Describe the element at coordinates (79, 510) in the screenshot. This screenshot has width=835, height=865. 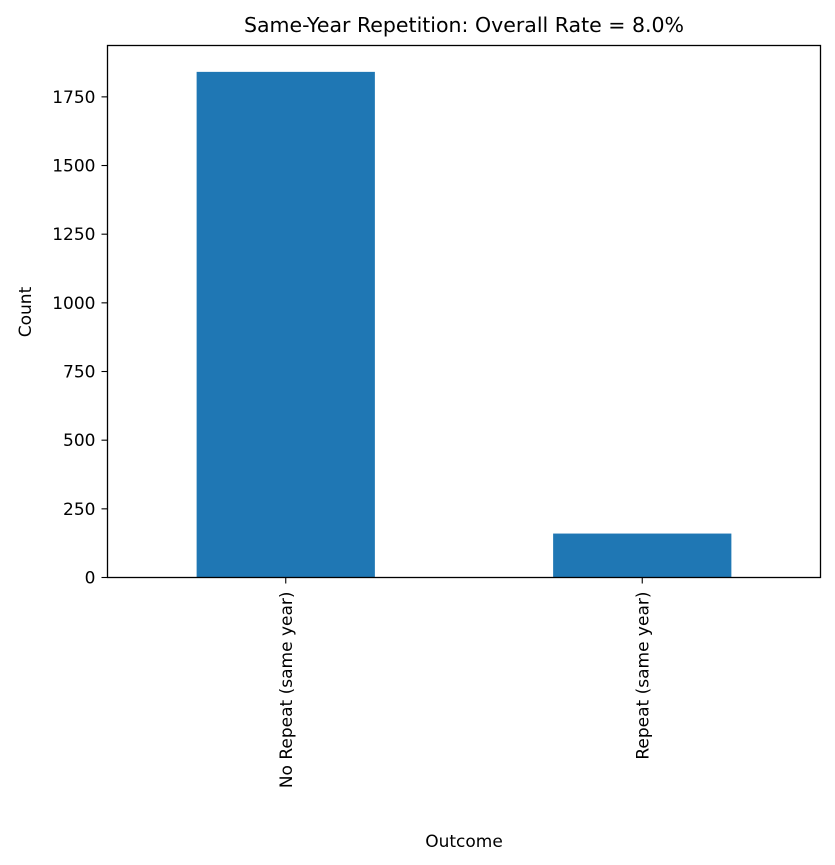
I see `y-tick-label: 250` at that location.